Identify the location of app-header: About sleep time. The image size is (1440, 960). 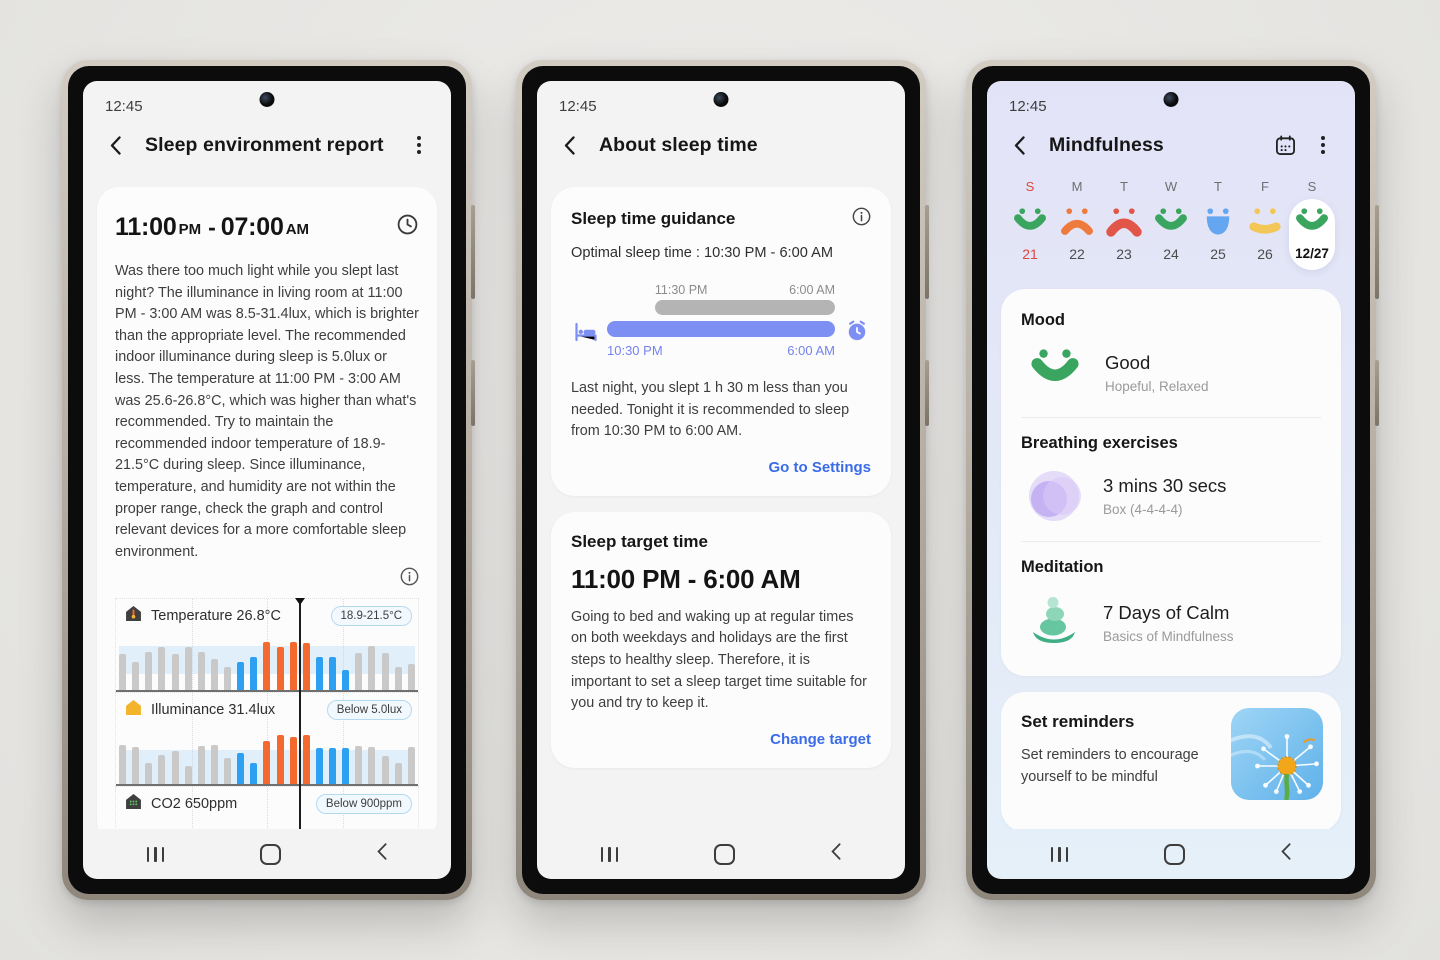
(721, 145).